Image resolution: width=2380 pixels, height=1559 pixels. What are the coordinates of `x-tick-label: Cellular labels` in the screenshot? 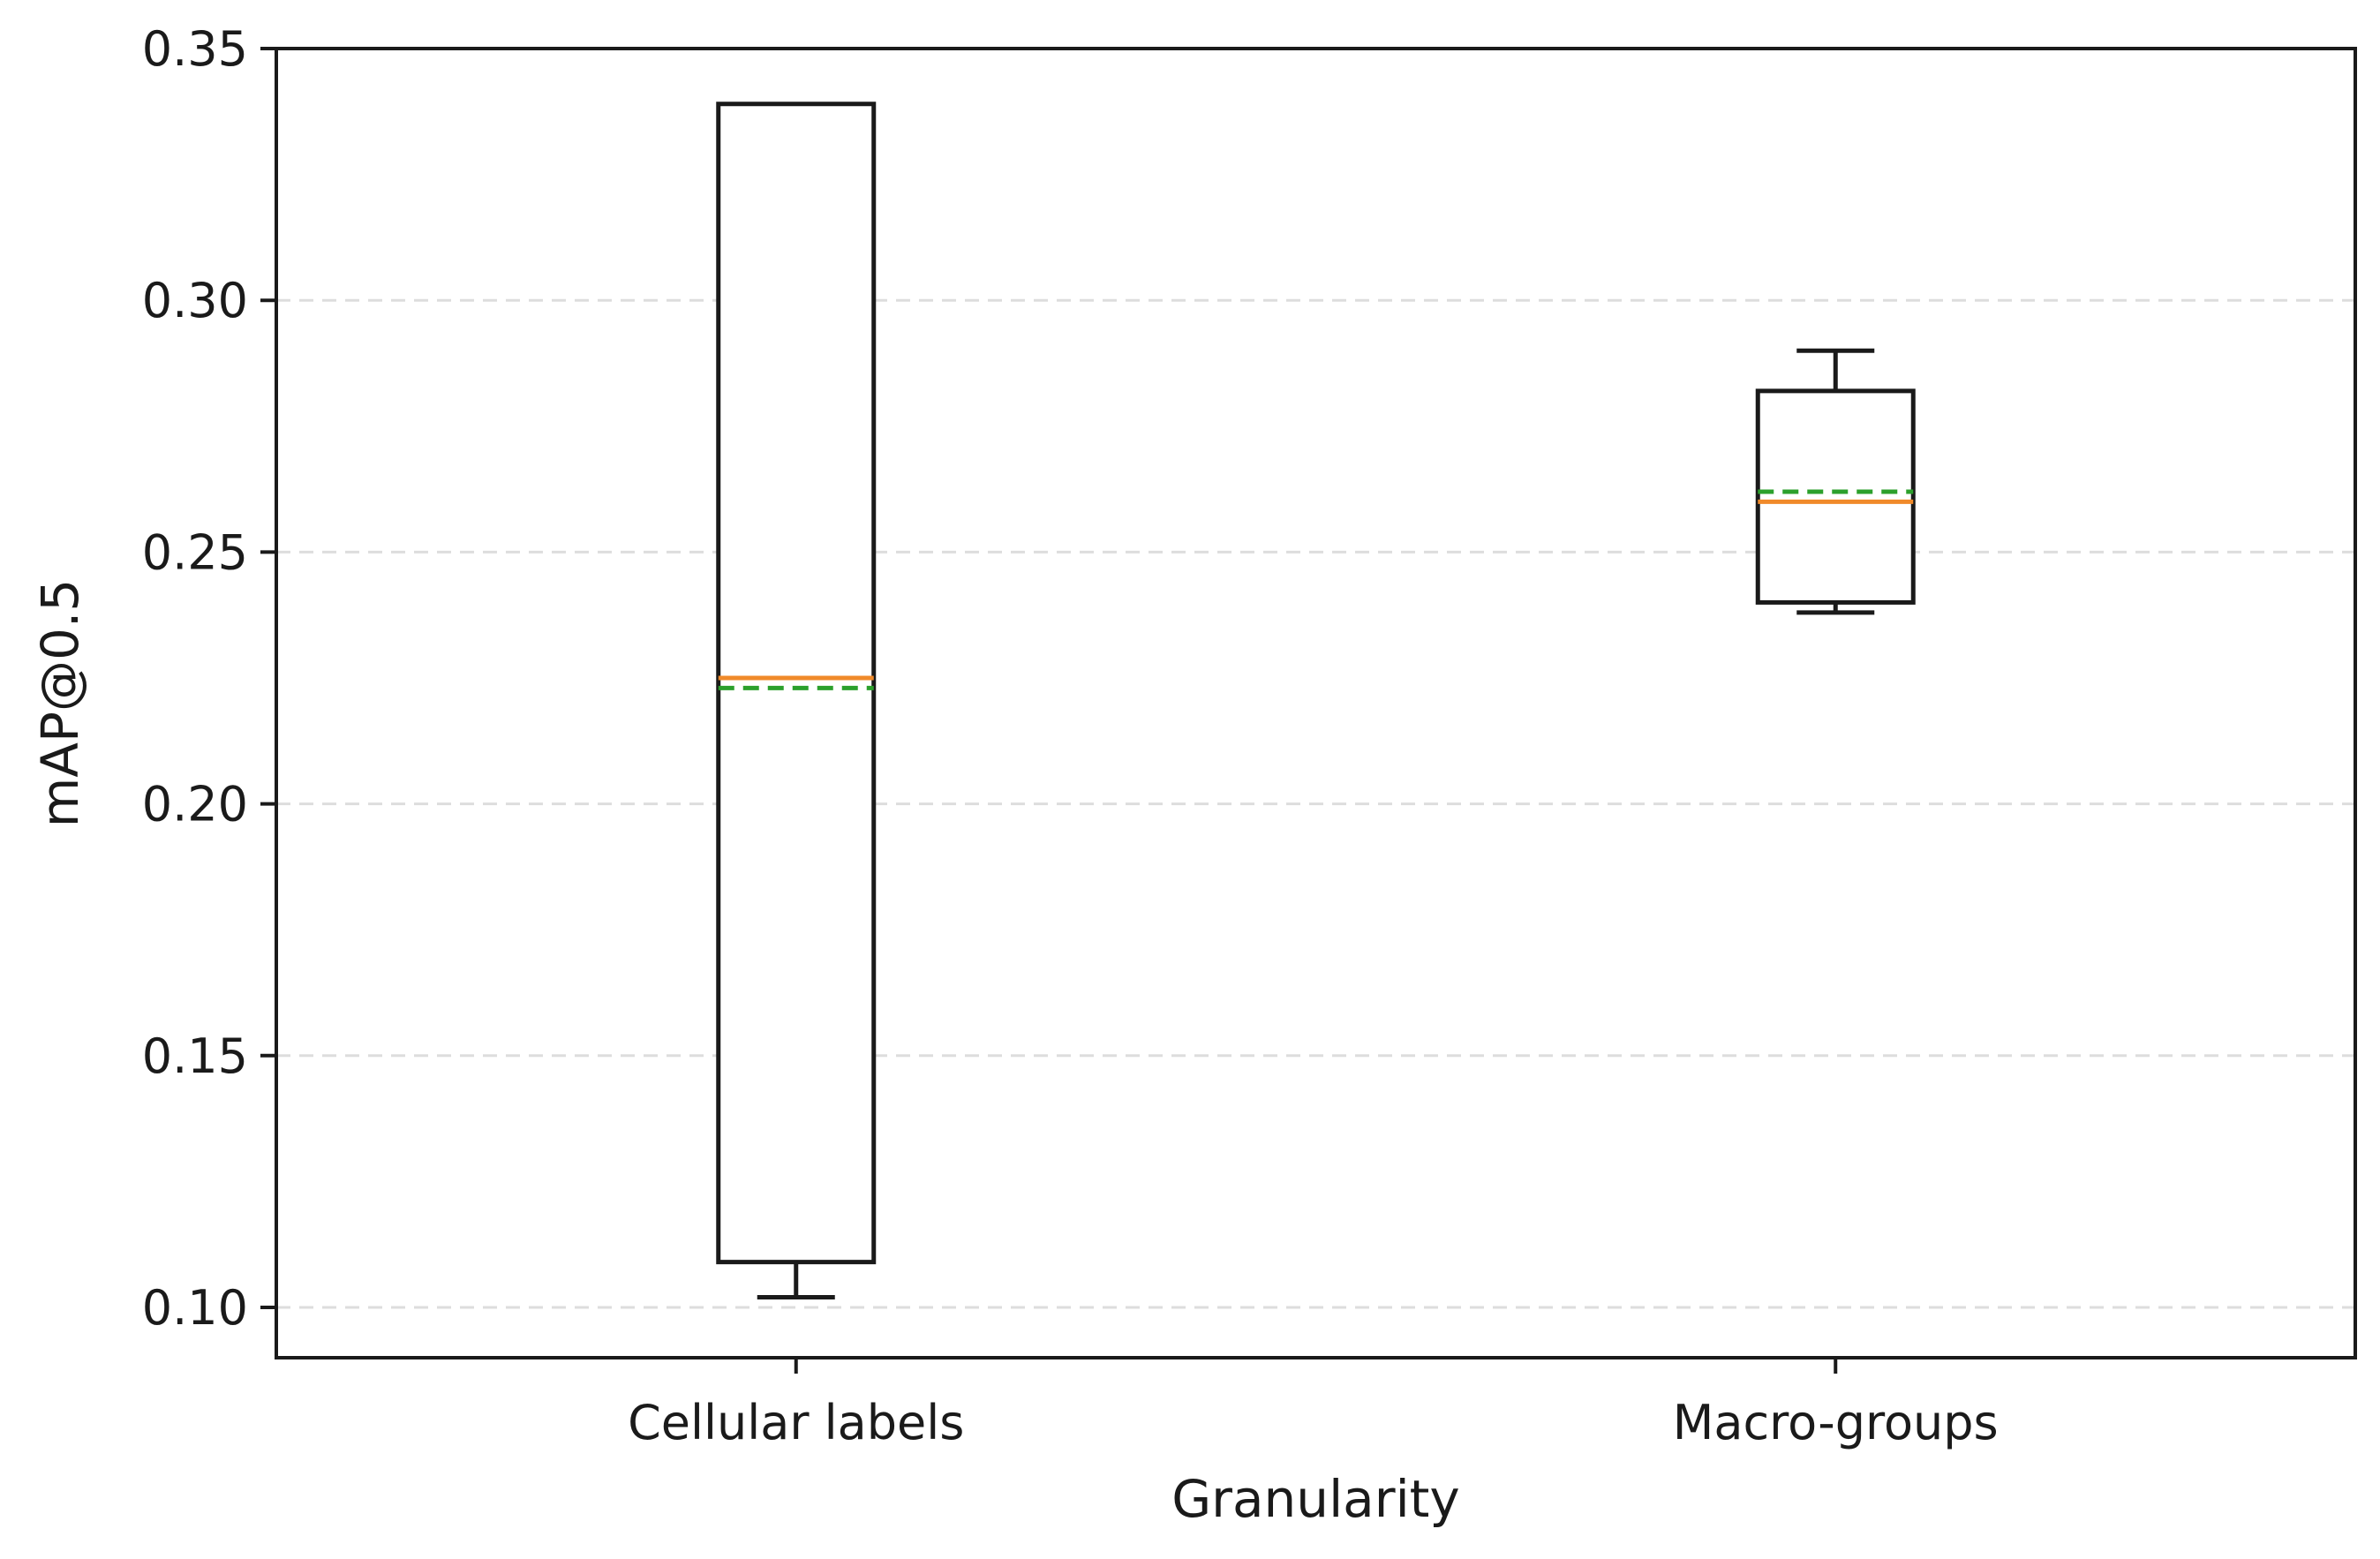 It's located at (796, 1422).